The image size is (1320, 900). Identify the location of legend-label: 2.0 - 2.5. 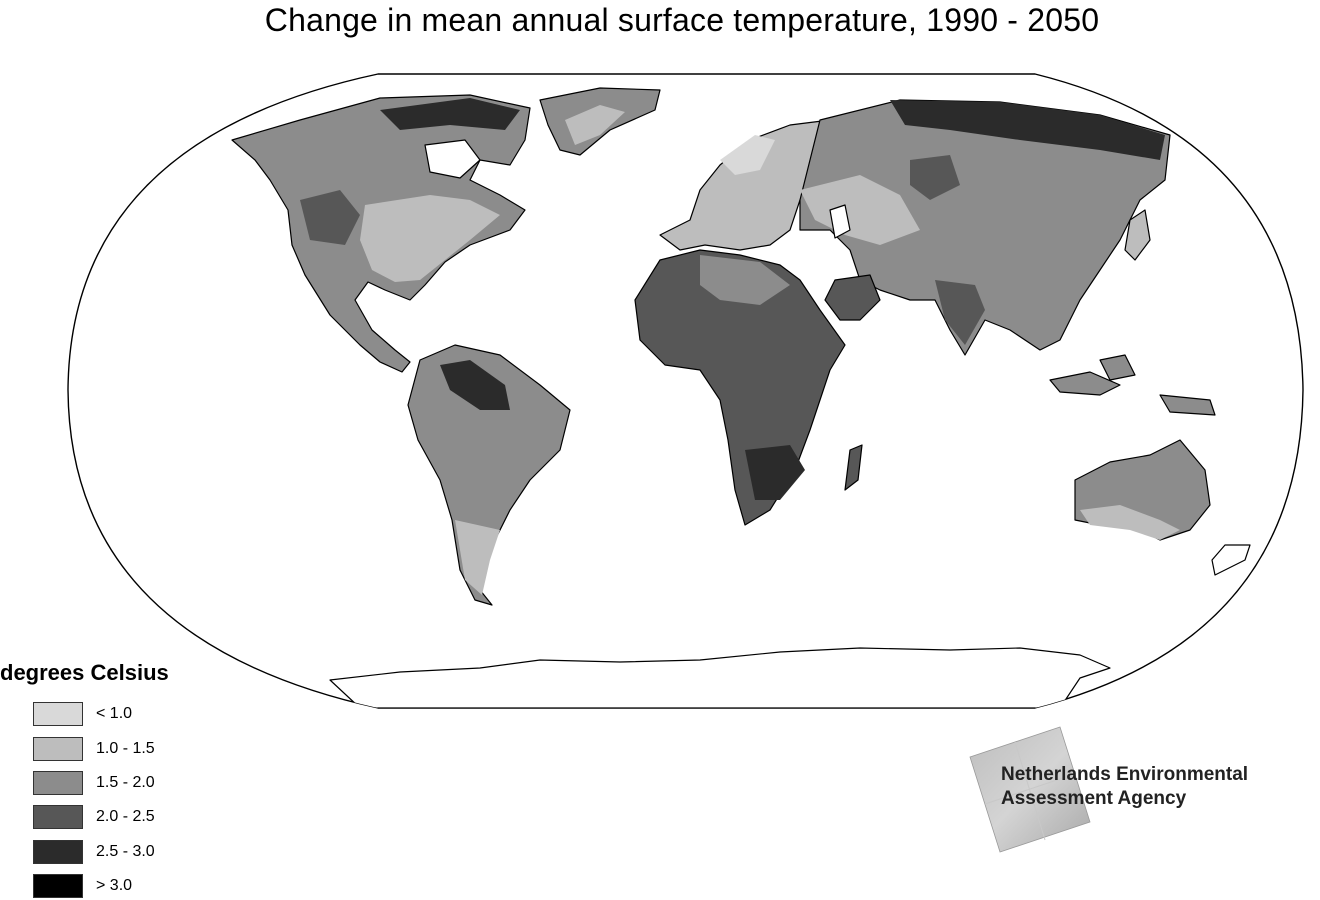
(125, 816).